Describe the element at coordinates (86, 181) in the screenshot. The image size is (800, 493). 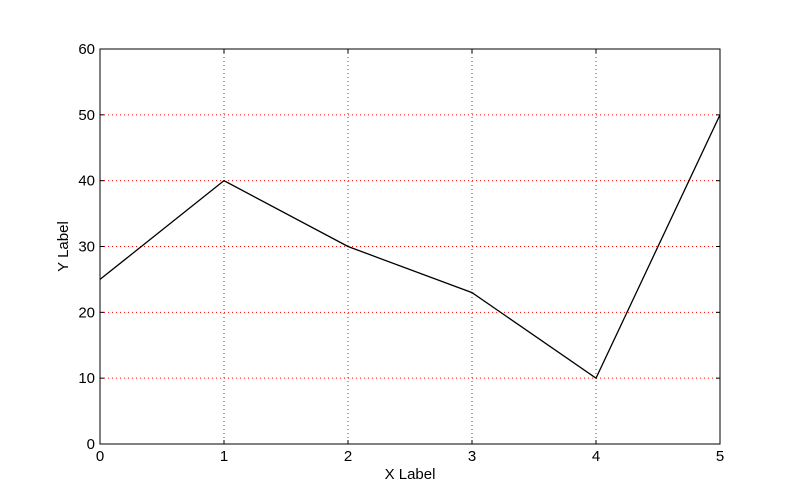
I see `y-tick-label: 40` at that location.